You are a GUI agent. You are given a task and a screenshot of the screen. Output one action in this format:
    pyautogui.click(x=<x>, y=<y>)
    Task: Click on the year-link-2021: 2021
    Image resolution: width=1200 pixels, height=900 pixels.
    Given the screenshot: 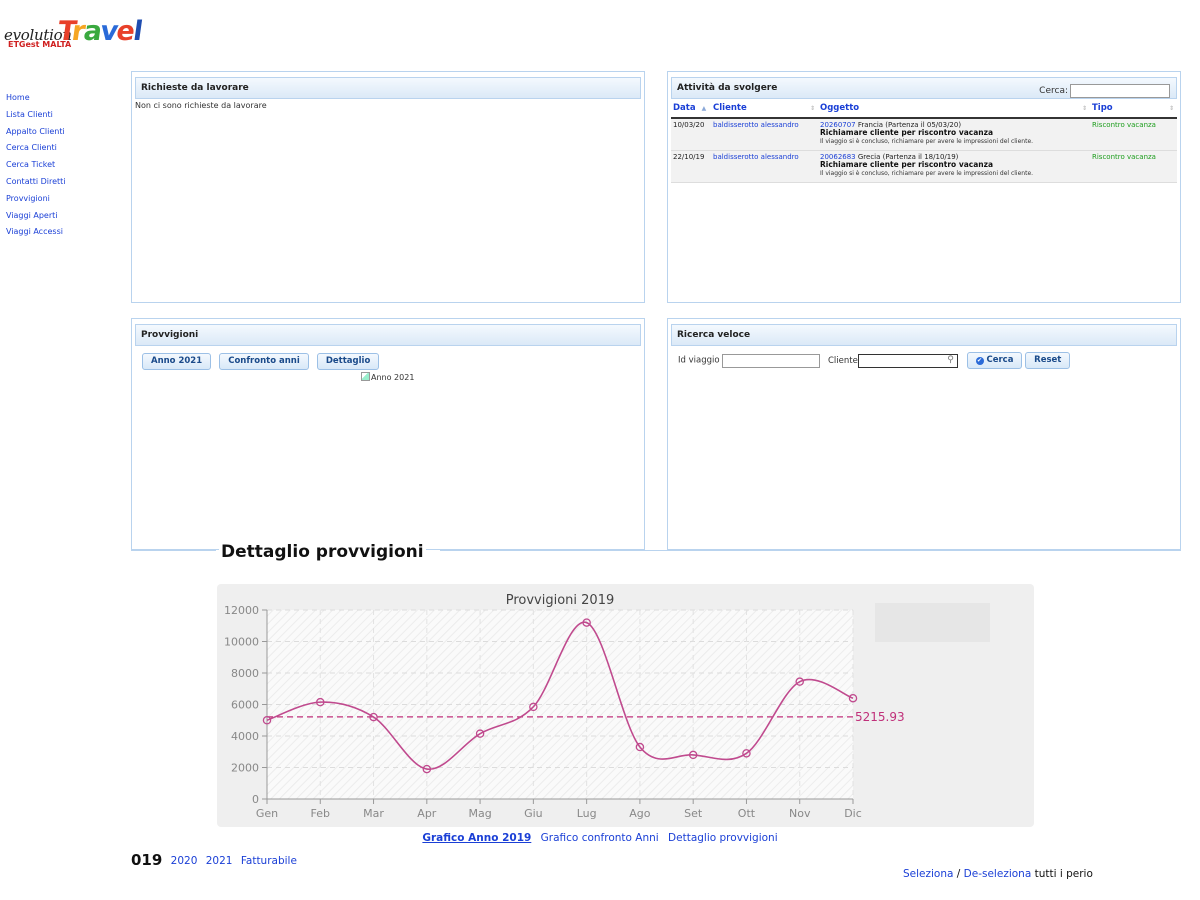 What is the action you would take?
    pyautogui.click(x=219, y=861)
    